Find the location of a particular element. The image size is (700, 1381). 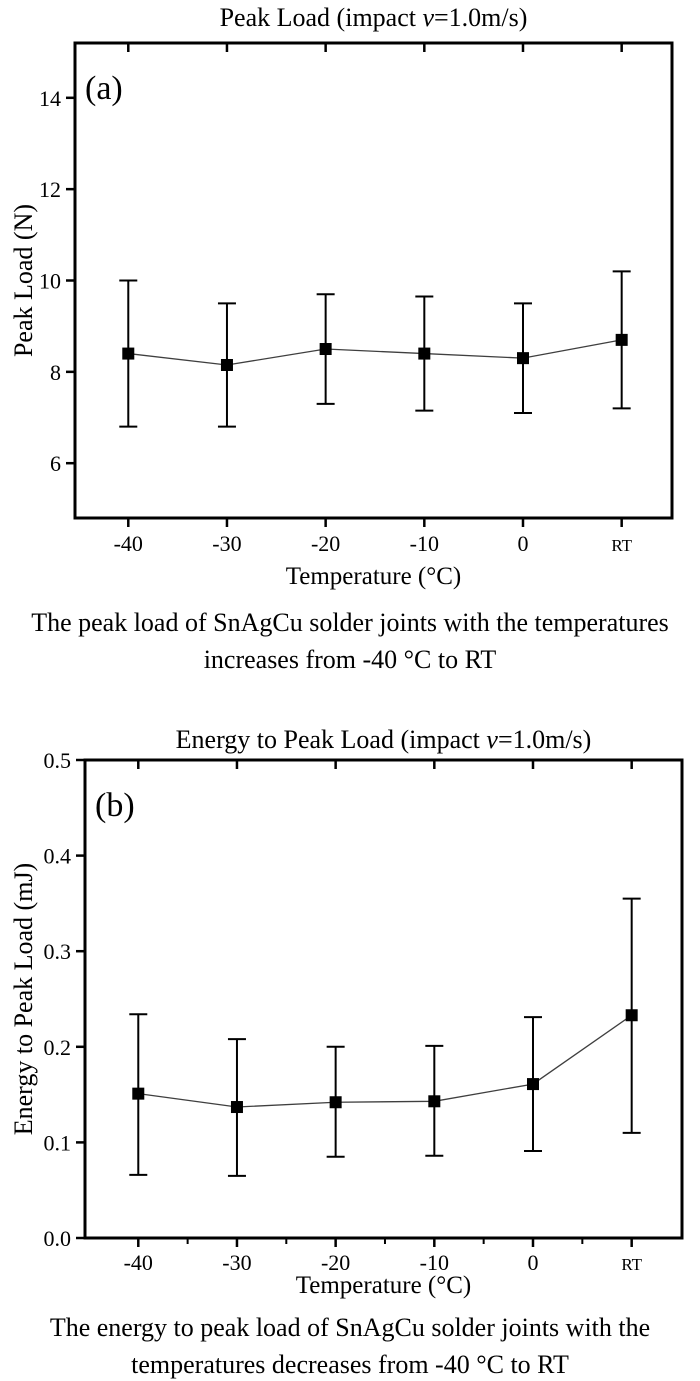

y-tick-label: 12 is located at coordinates (50, 189).